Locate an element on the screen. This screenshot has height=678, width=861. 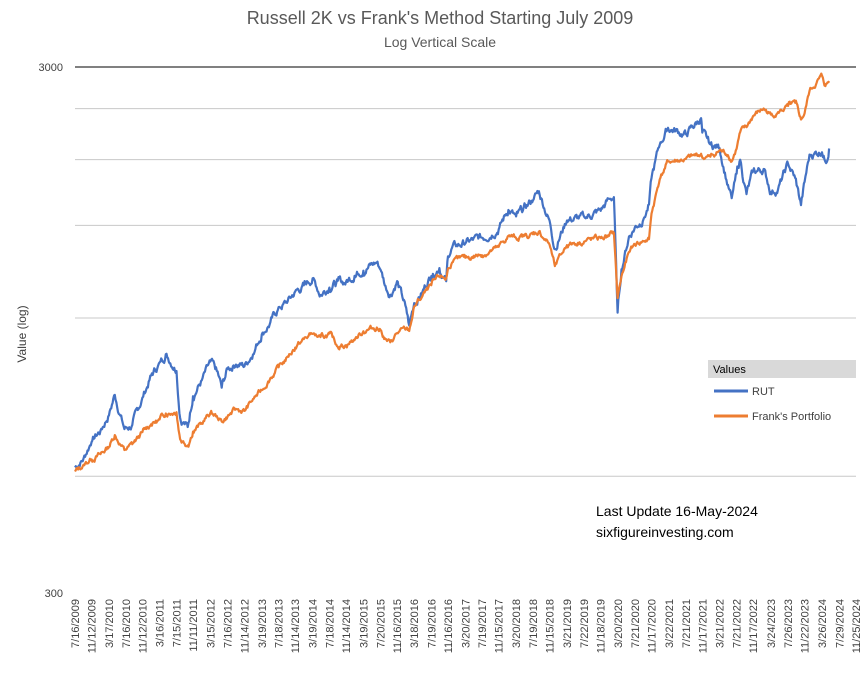
legend-label-franks-portfolio: Frank's Portfolio is located at coordinates (791, 417).